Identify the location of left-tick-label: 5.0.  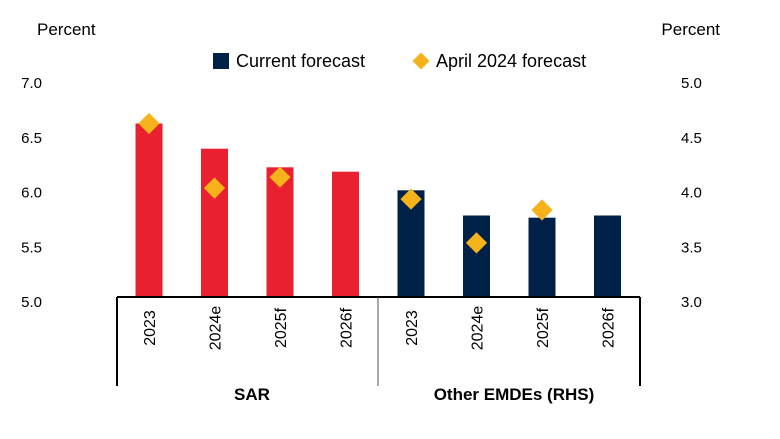
(31, 302).